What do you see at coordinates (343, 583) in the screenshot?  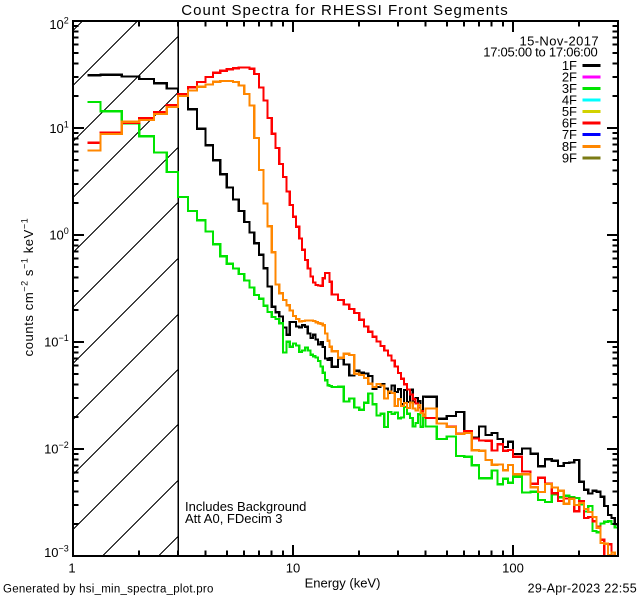 I see `svg-text: Energy (keV)` at bounding box center [343, 583].